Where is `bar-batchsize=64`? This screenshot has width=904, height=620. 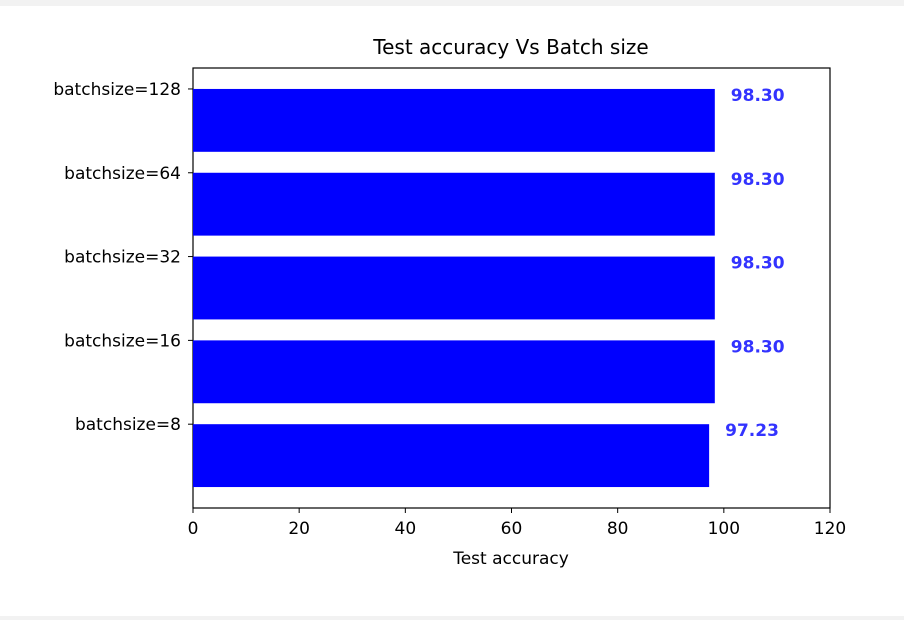
bar-batchsize=64 is located at coordinates (454, 204).